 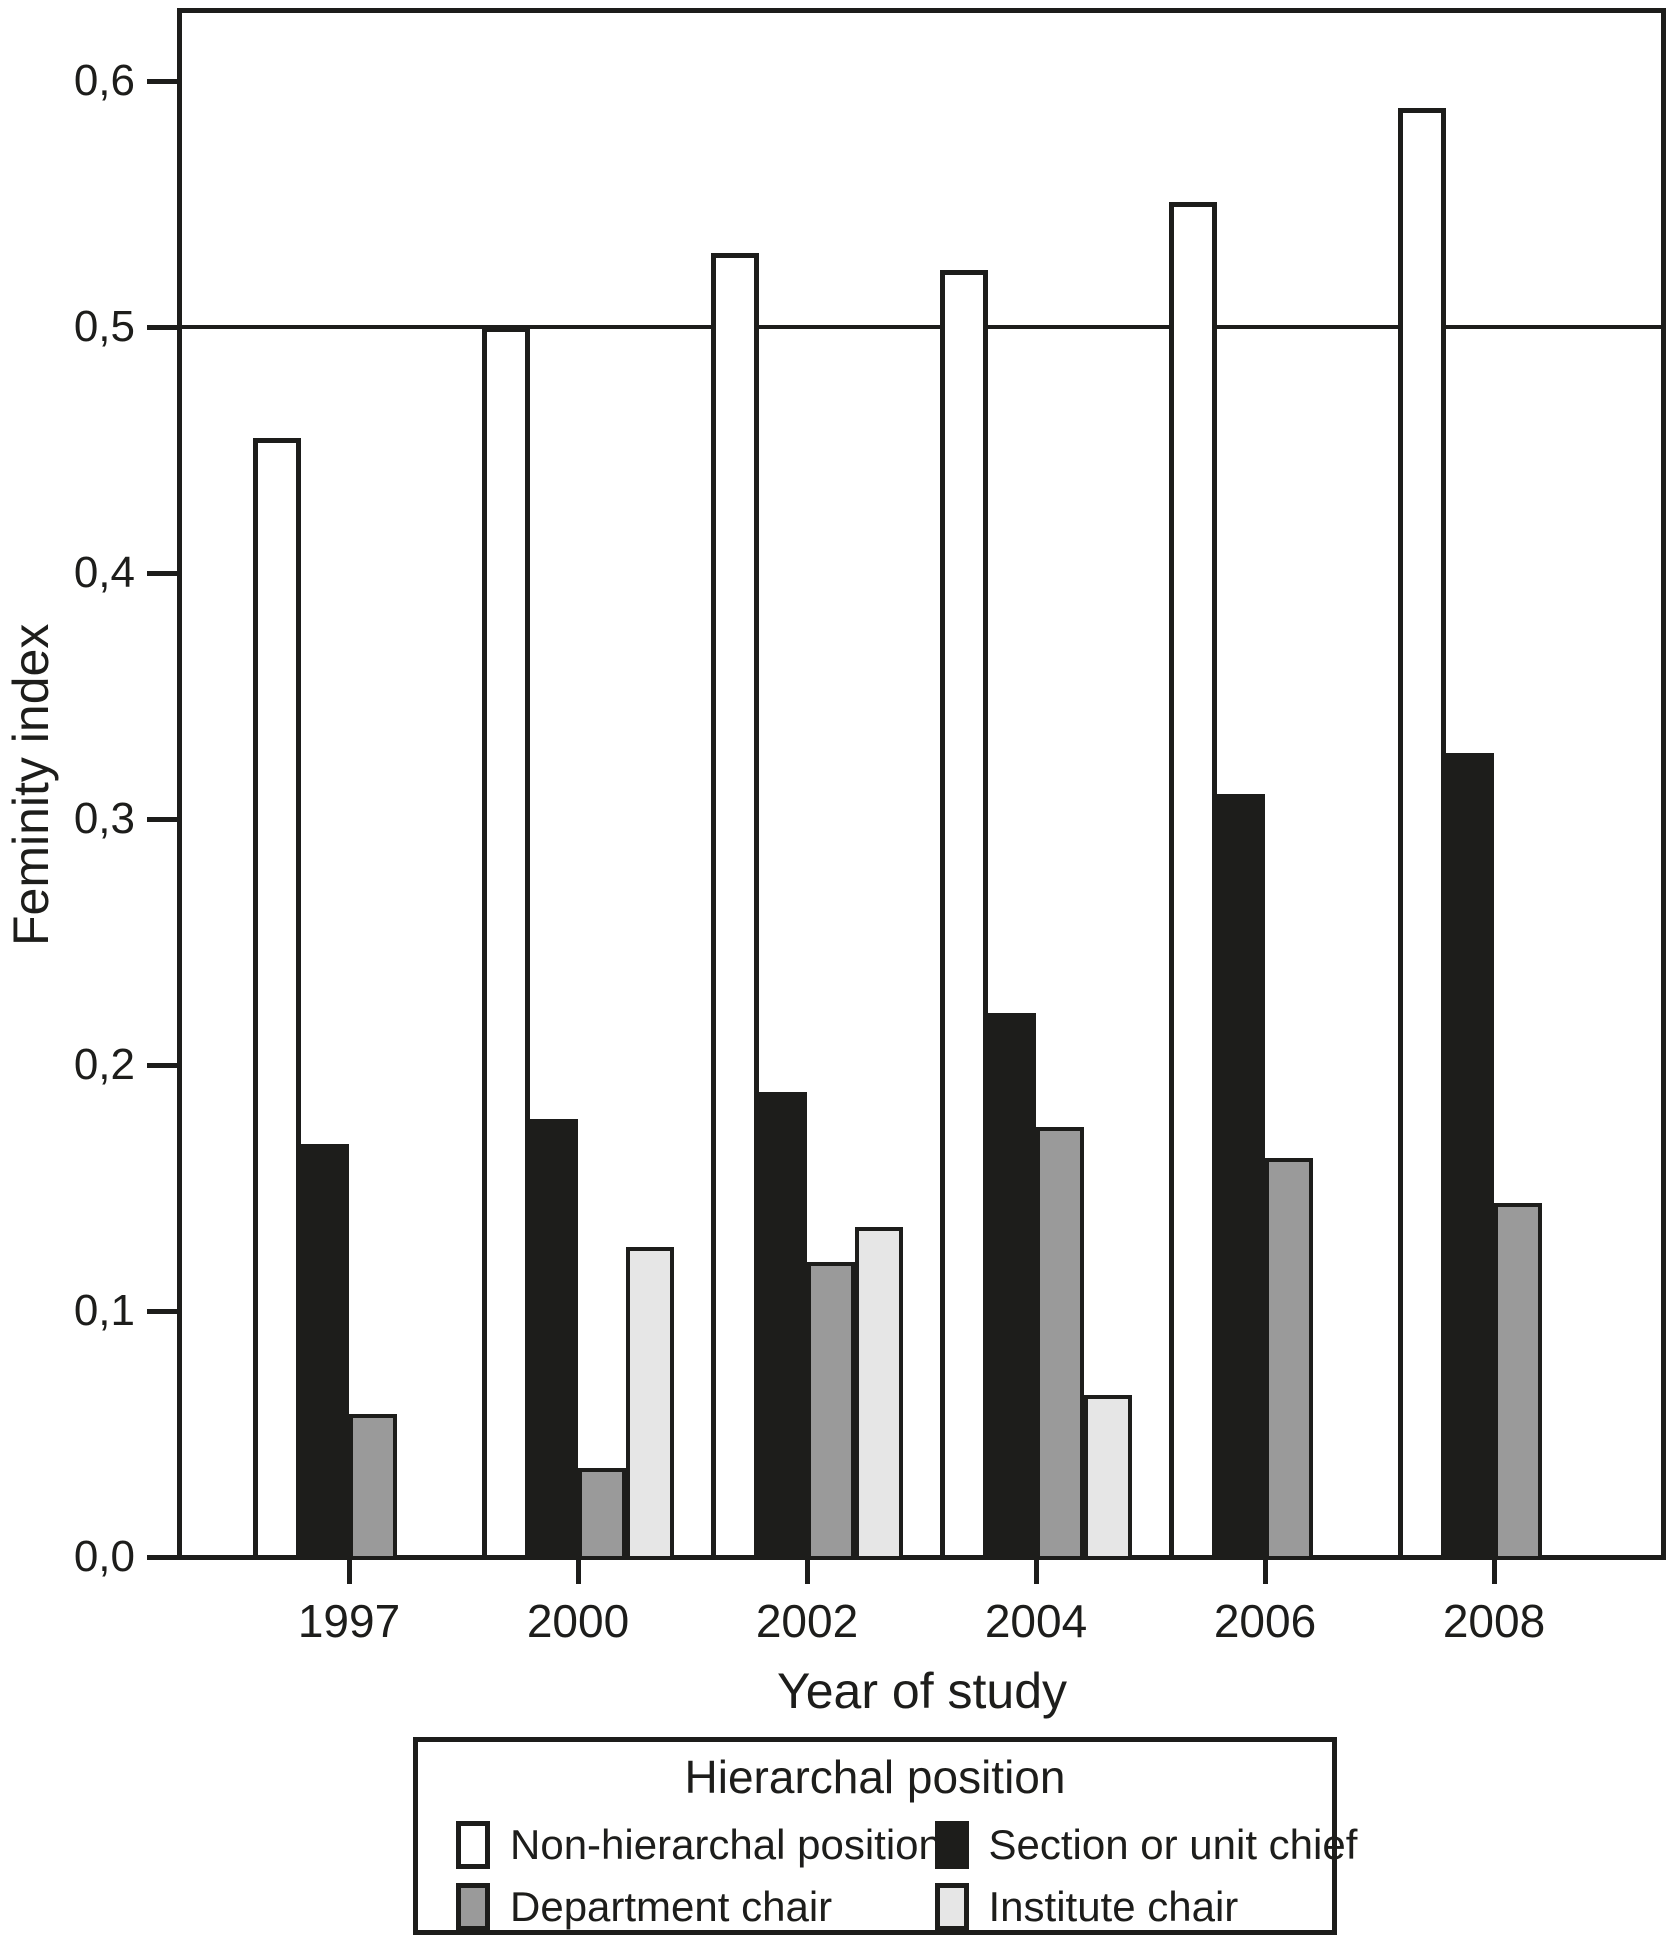 I want to click on bar-non-hierarchal-position-2002, so click(x=735, y=906).